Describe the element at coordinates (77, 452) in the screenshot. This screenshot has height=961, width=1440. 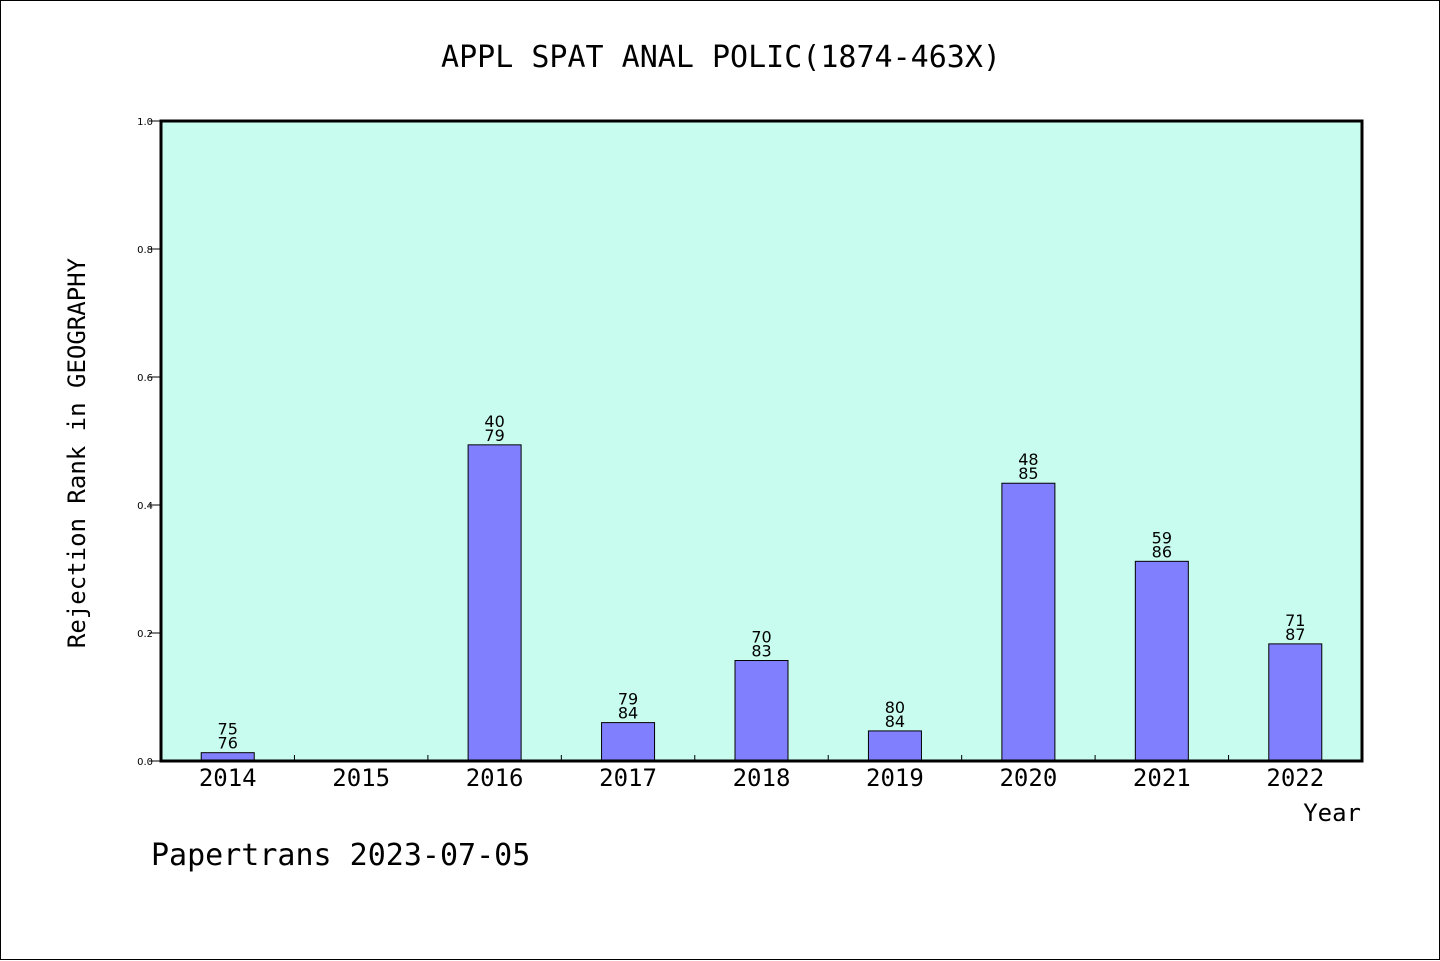
I see `y-axis-label: Rejection Rank in GEOGRAPHY` at that location.